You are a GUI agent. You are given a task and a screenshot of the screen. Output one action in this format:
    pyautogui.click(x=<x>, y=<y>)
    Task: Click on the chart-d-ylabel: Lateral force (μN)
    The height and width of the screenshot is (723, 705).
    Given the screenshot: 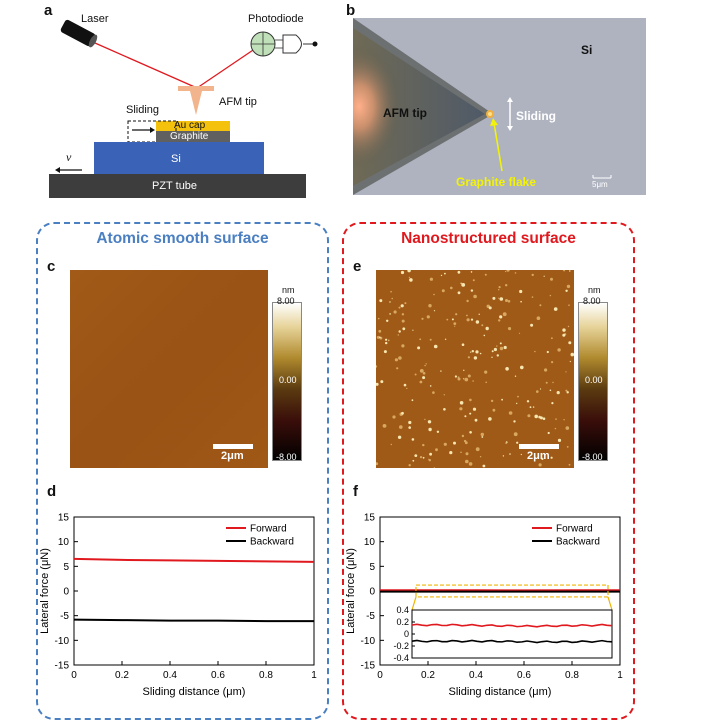 What is the action you would take?
    pyautogui.click(x=45, y=591)
    